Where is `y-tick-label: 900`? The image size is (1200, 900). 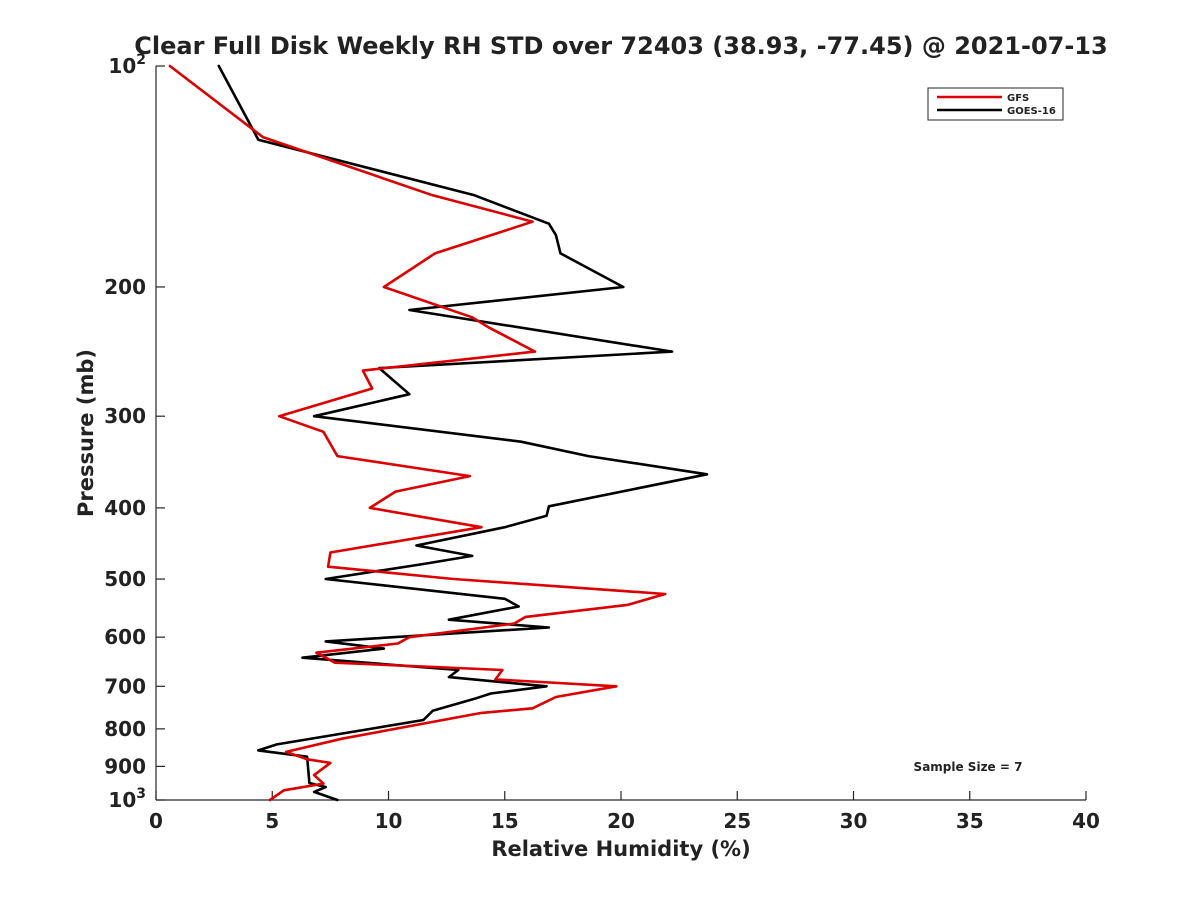
y-tick-label: 900 is located at coordinates (125, 766).